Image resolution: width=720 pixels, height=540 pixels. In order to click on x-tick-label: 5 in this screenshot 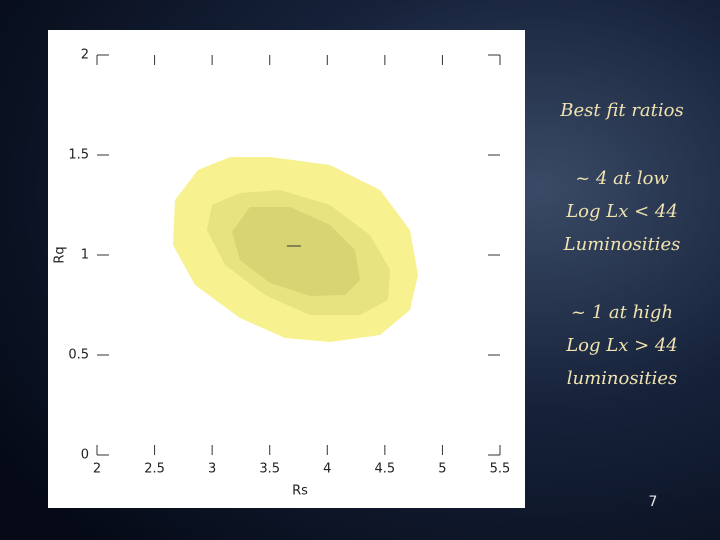, I will do `click(442, 469)`.